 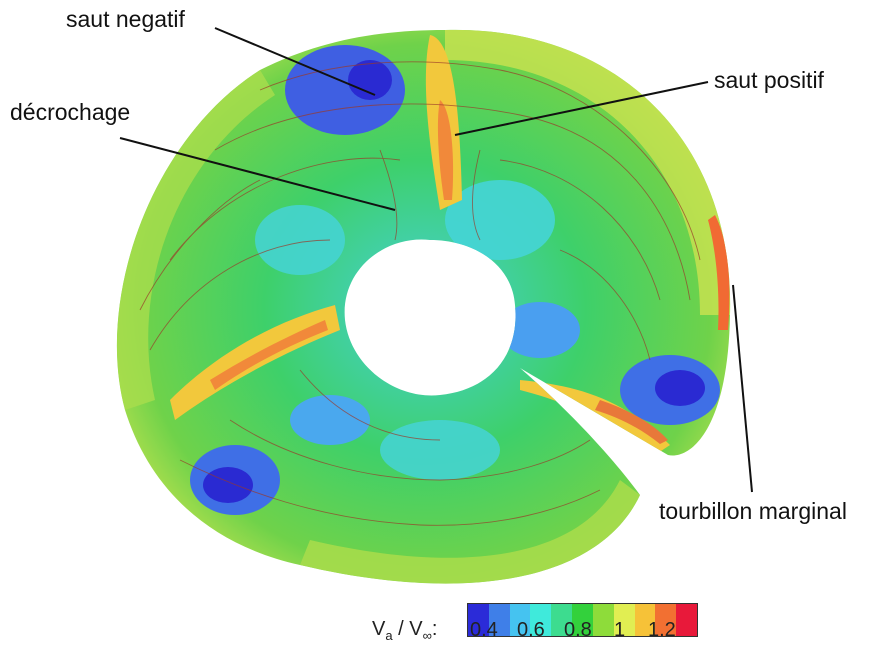 I want to click on legend-tick: 1, so click(x=620, y=630).